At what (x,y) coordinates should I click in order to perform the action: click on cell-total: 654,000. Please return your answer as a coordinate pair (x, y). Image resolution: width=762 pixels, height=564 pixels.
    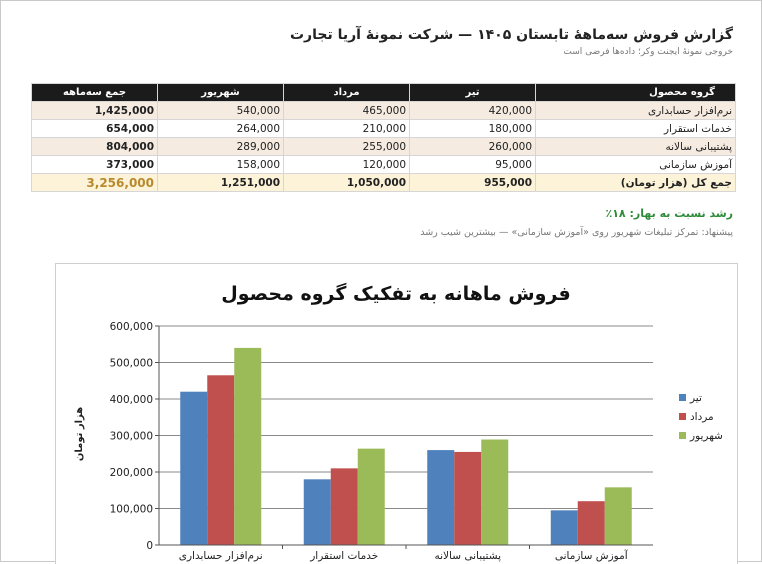
    Looking at the image, I should click on (94, 128).